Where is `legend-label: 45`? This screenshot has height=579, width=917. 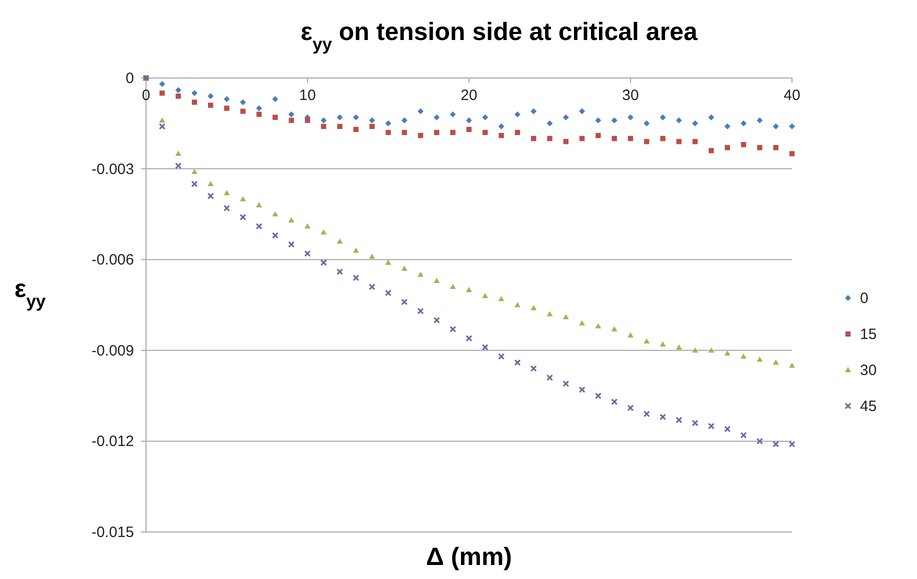
legend-label: 45 is located at coordinates (868, 406).